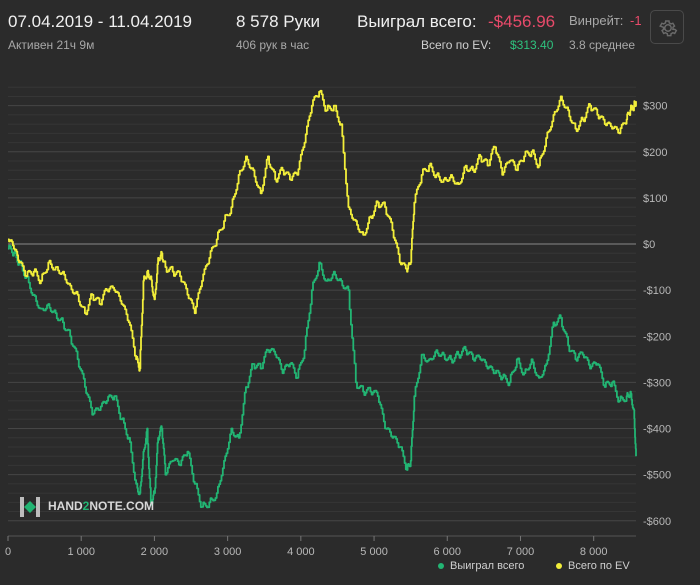  Describe the element at coordinates (655, 153) in the screenshot. I see `y-tick-label: $200` at that location.